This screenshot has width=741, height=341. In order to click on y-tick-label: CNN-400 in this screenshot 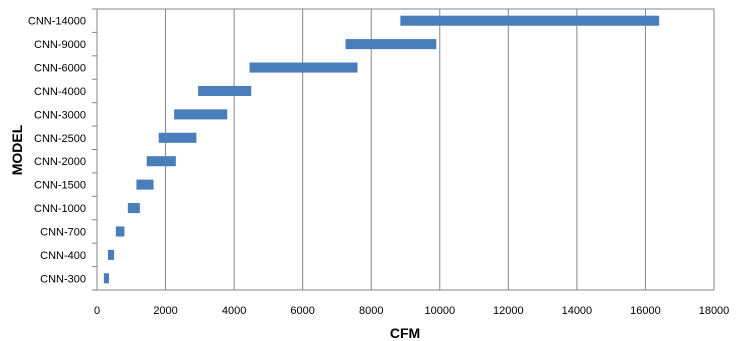, I will do `click(63, 256)`.